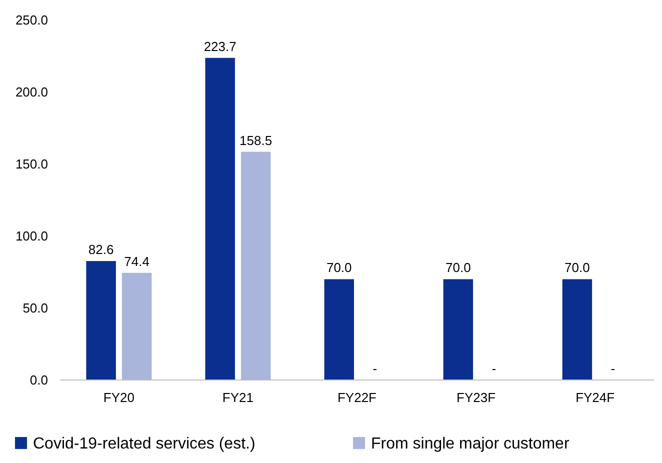 The width and height of the screenshot is (662, 463). What do you see at coordinates (238, 397) in the screenshot?
I see `x-tick-label: FY21` at bounding box center [238, 397].